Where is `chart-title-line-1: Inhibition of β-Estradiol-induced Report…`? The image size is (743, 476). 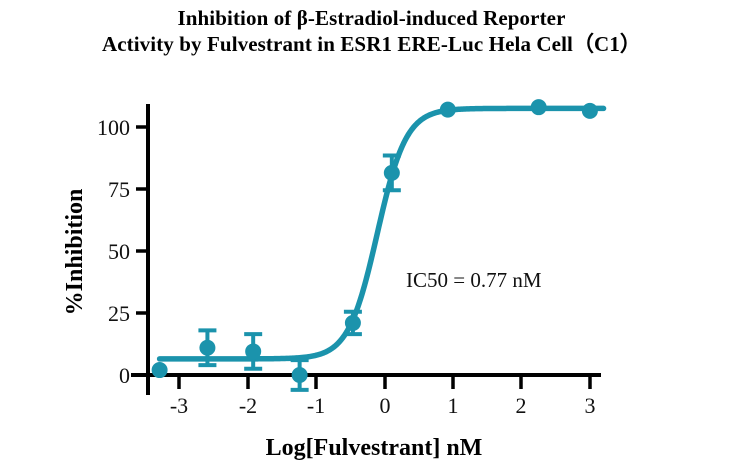
chart-title-line-1: Inhibition of β-Estradiol-induced Report… is located at coordinates (371, 18).